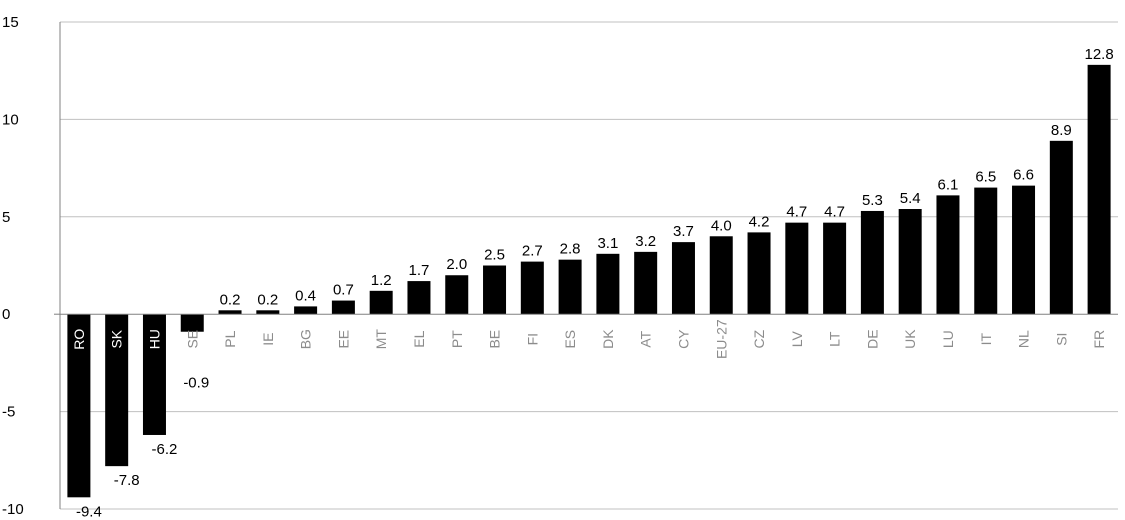 Image resolution: width=1125 pixels, height=520 pixels. Describe the element at coordinates (457, 339) in the screenshot. I see `category-label: PT` at that location.